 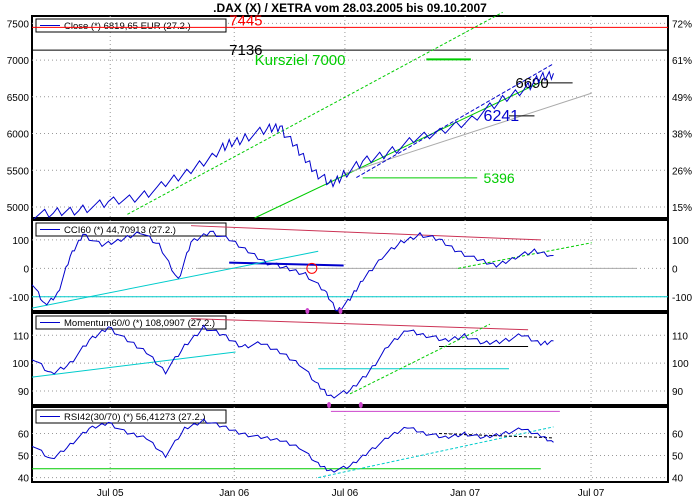 What do you see at coordinates (502, 116) in the screenshot?
I see `annotation-label: 6241` at bounding box center [502, 116].